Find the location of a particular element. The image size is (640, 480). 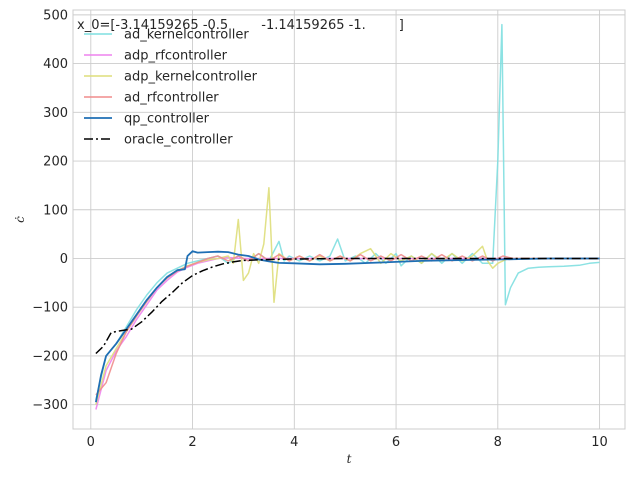

y-tick-labels: −300 −200 −100 0 100 200 300 400 500 is located at coordinates (50, 210).